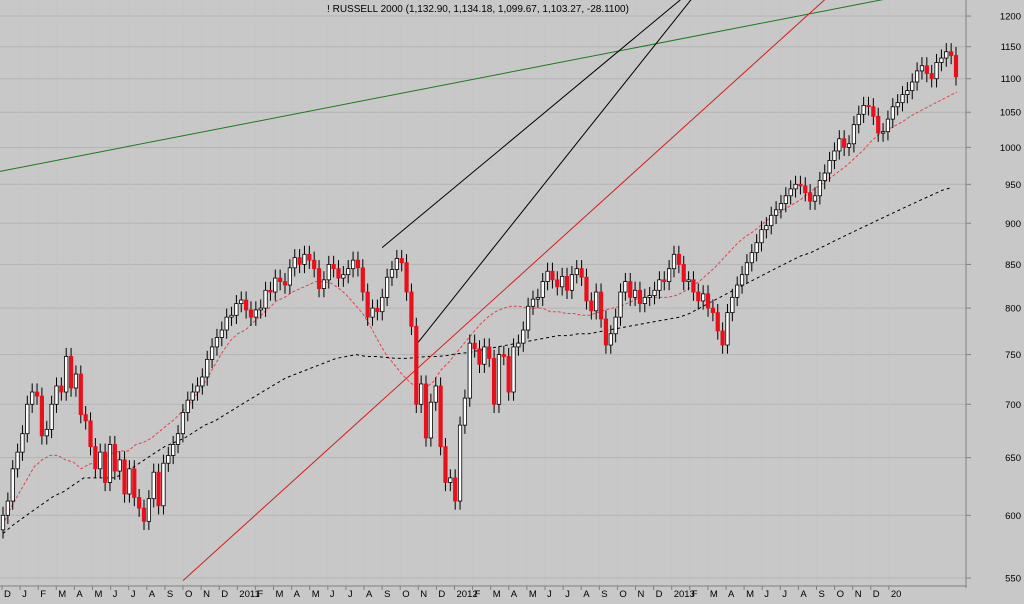  What do you see at coordinates (1013, 405) in the screenshot?
I see `y-tick-label: 700` at bounding box center [1013, 405].